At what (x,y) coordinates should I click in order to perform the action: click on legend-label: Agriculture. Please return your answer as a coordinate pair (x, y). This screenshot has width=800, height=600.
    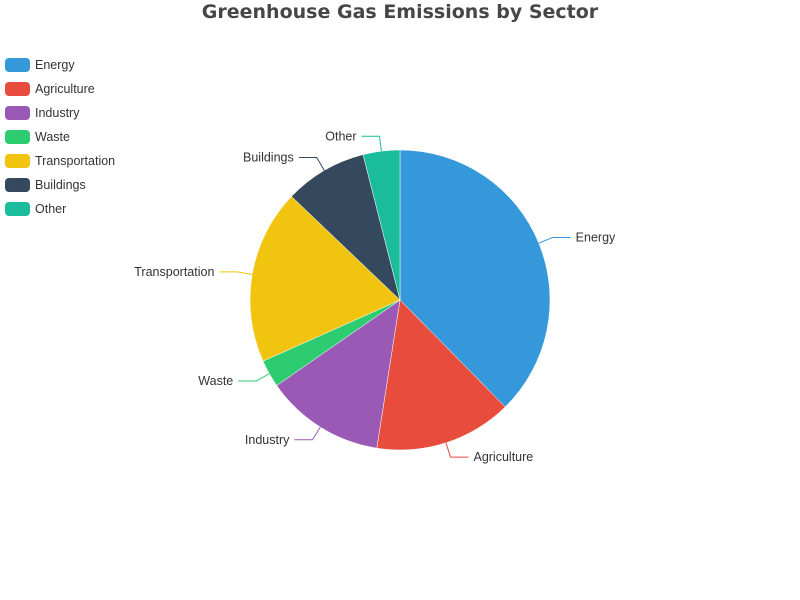
    Looking at the image, I should click on (65, 89).